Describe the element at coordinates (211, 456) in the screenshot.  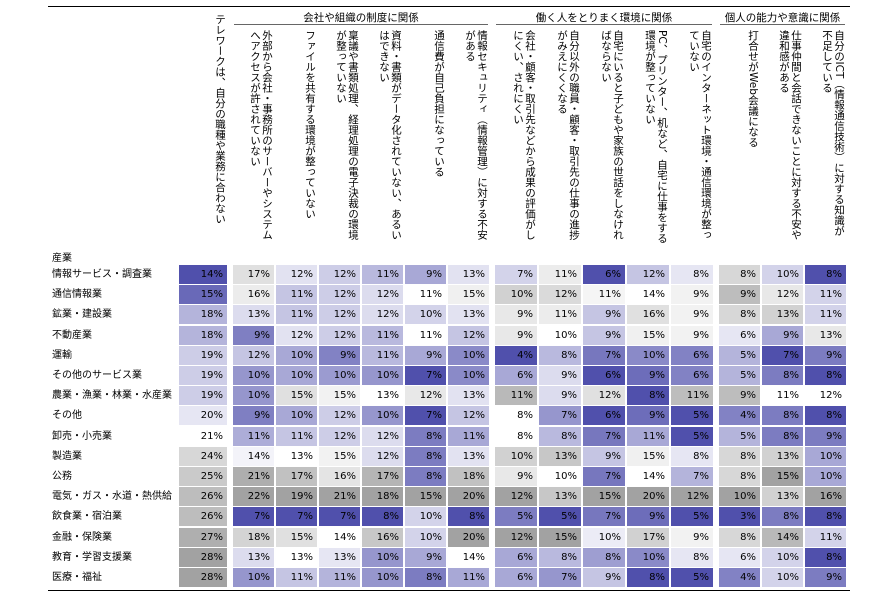
I see `cell-label: 24%` at that location.